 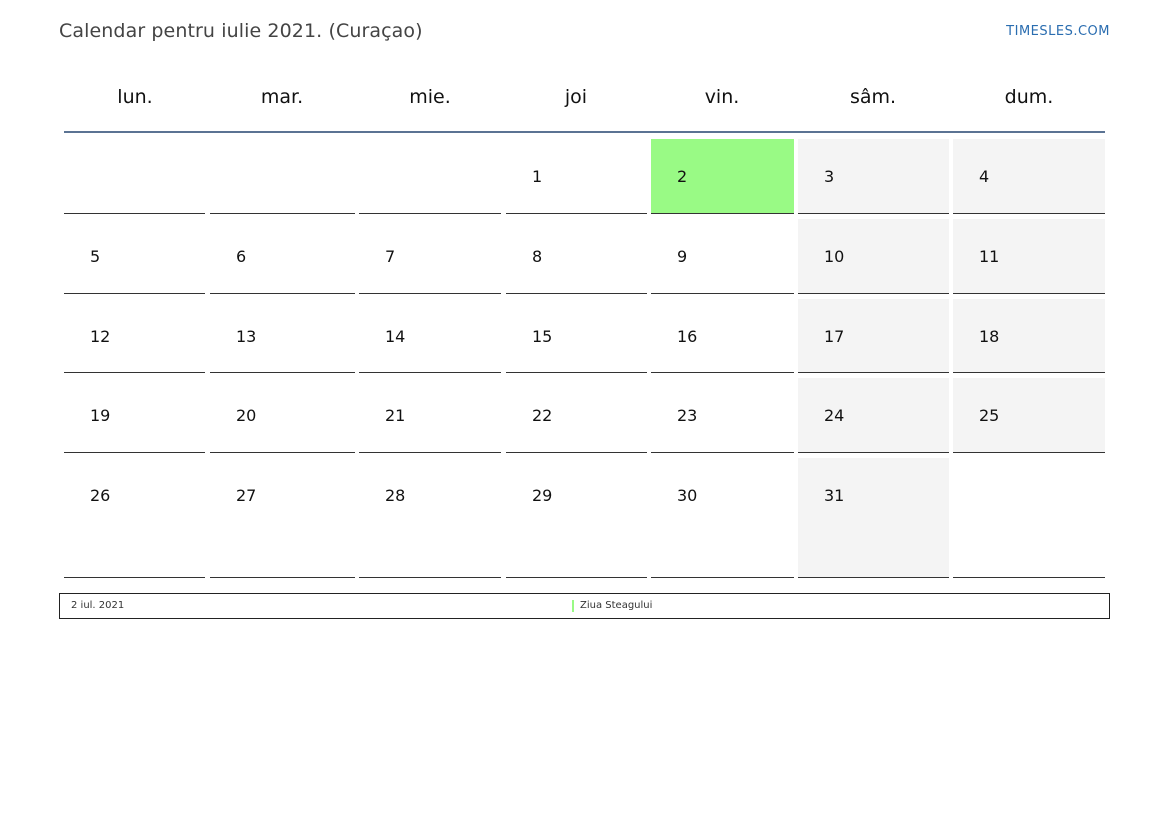 I want to click on day-number: 10, so click(x=834, y=256).